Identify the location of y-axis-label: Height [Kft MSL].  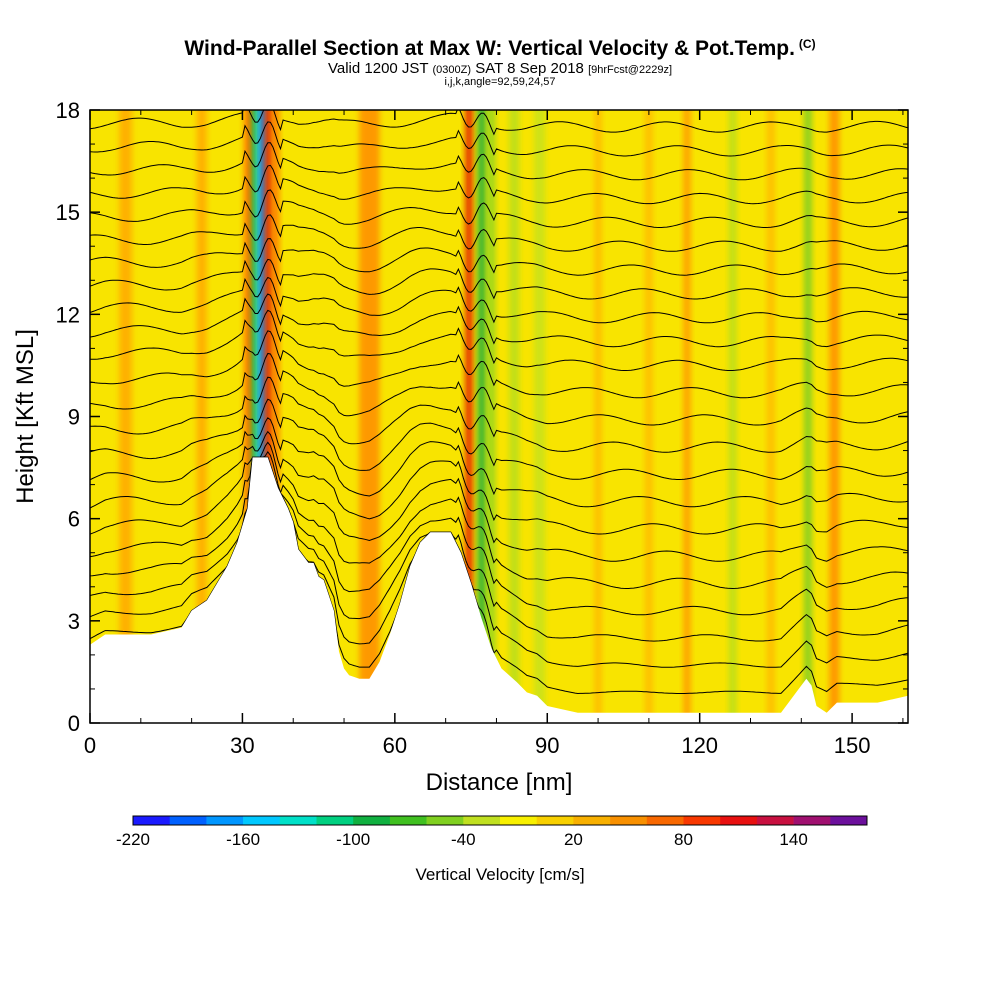
(25, 416).